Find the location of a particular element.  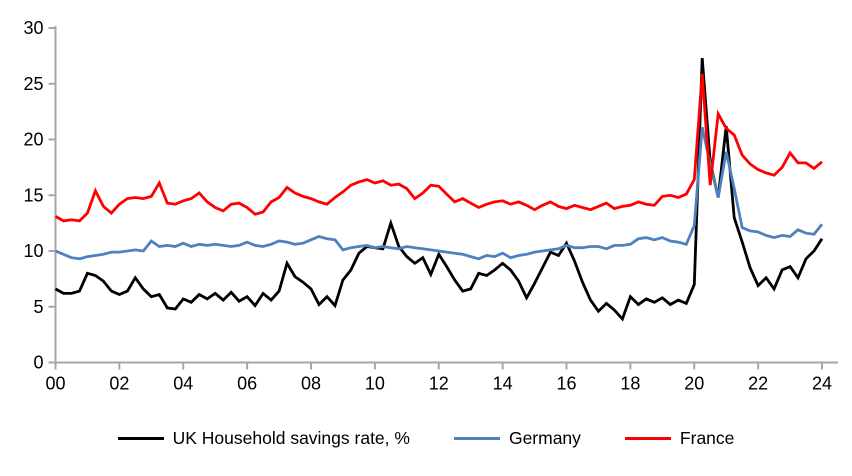

svg-text: 0 is located at coordinates (38, 363).